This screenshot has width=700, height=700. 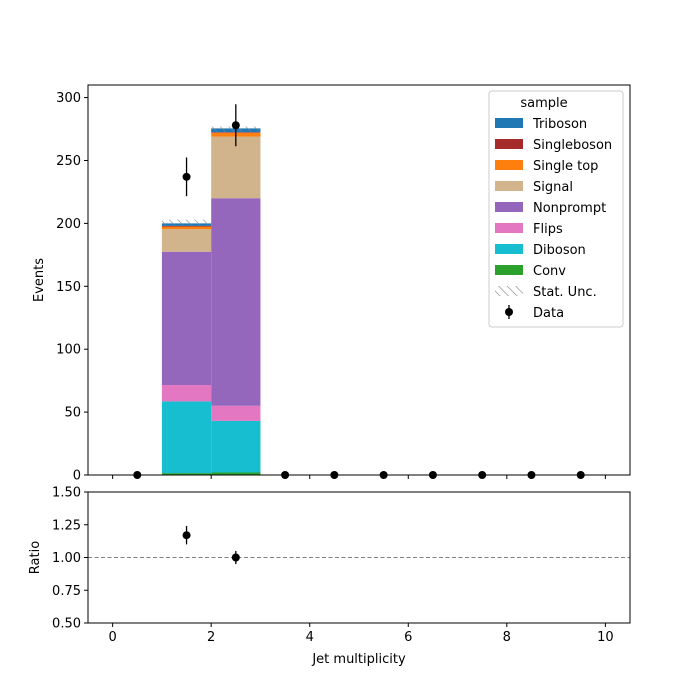 I want to click on ratio-x-ticks: 0 2 4 6 8 10, so click(x=361, y=634).